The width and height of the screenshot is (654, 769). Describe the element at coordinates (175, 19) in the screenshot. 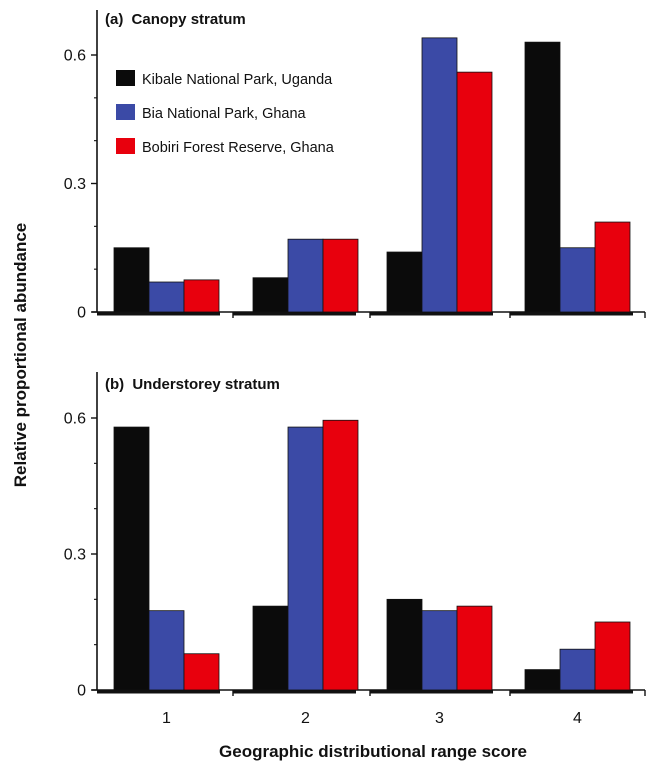

I see `panel-label-a: (a) Canopy stratum` at that location.